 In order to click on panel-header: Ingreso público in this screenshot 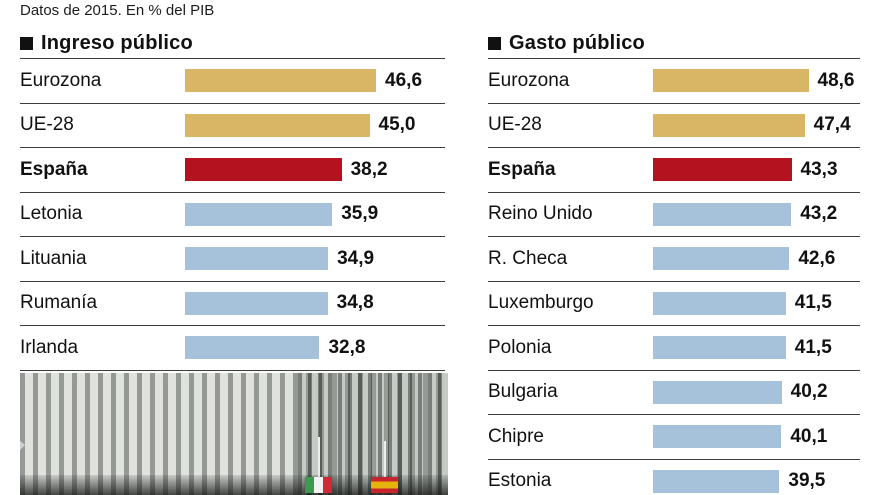, I will do `click(232, 43)`.